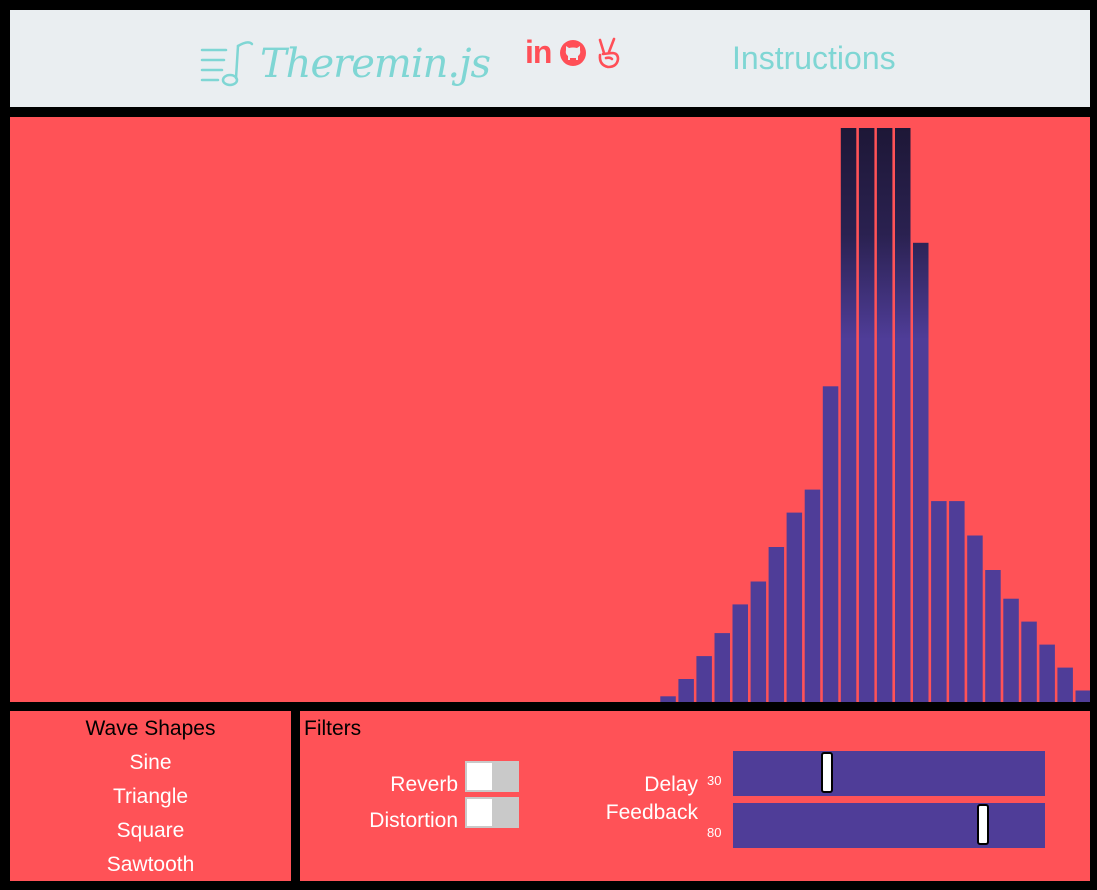  I want to click on delay-slider, so click(889, 773).